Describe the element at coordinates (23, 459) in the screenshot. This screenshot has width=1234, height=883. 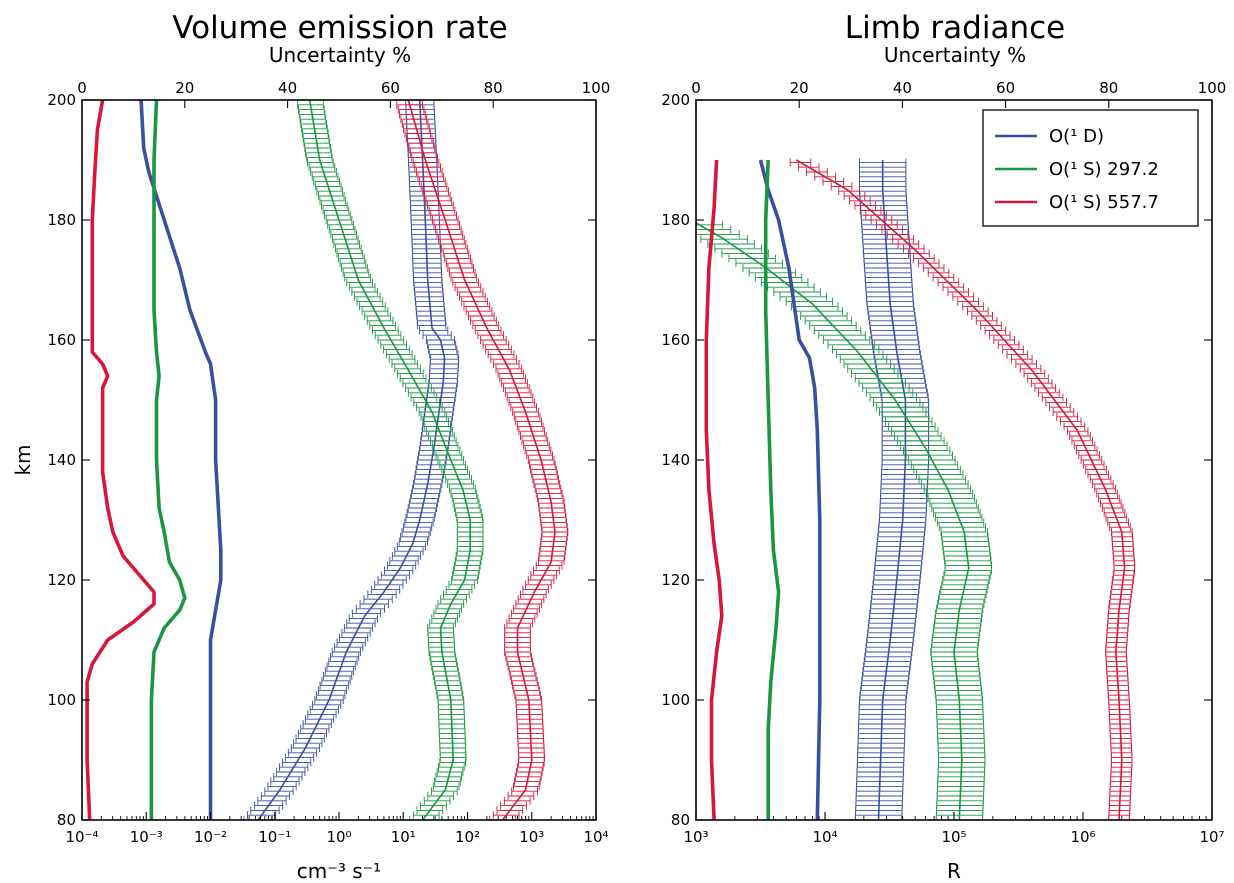
I see `y-axis-label: km` at that location.